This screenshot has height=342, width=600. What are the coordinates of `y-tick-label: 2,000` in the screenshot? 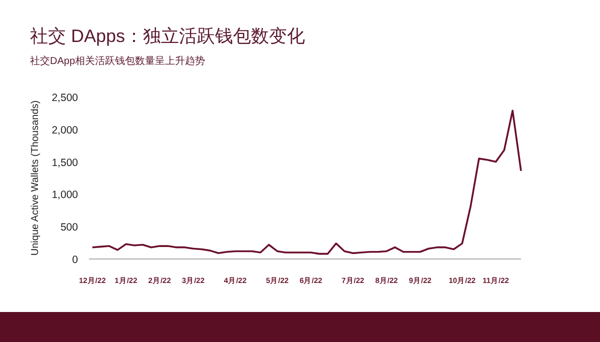 It's located at (65, 130).